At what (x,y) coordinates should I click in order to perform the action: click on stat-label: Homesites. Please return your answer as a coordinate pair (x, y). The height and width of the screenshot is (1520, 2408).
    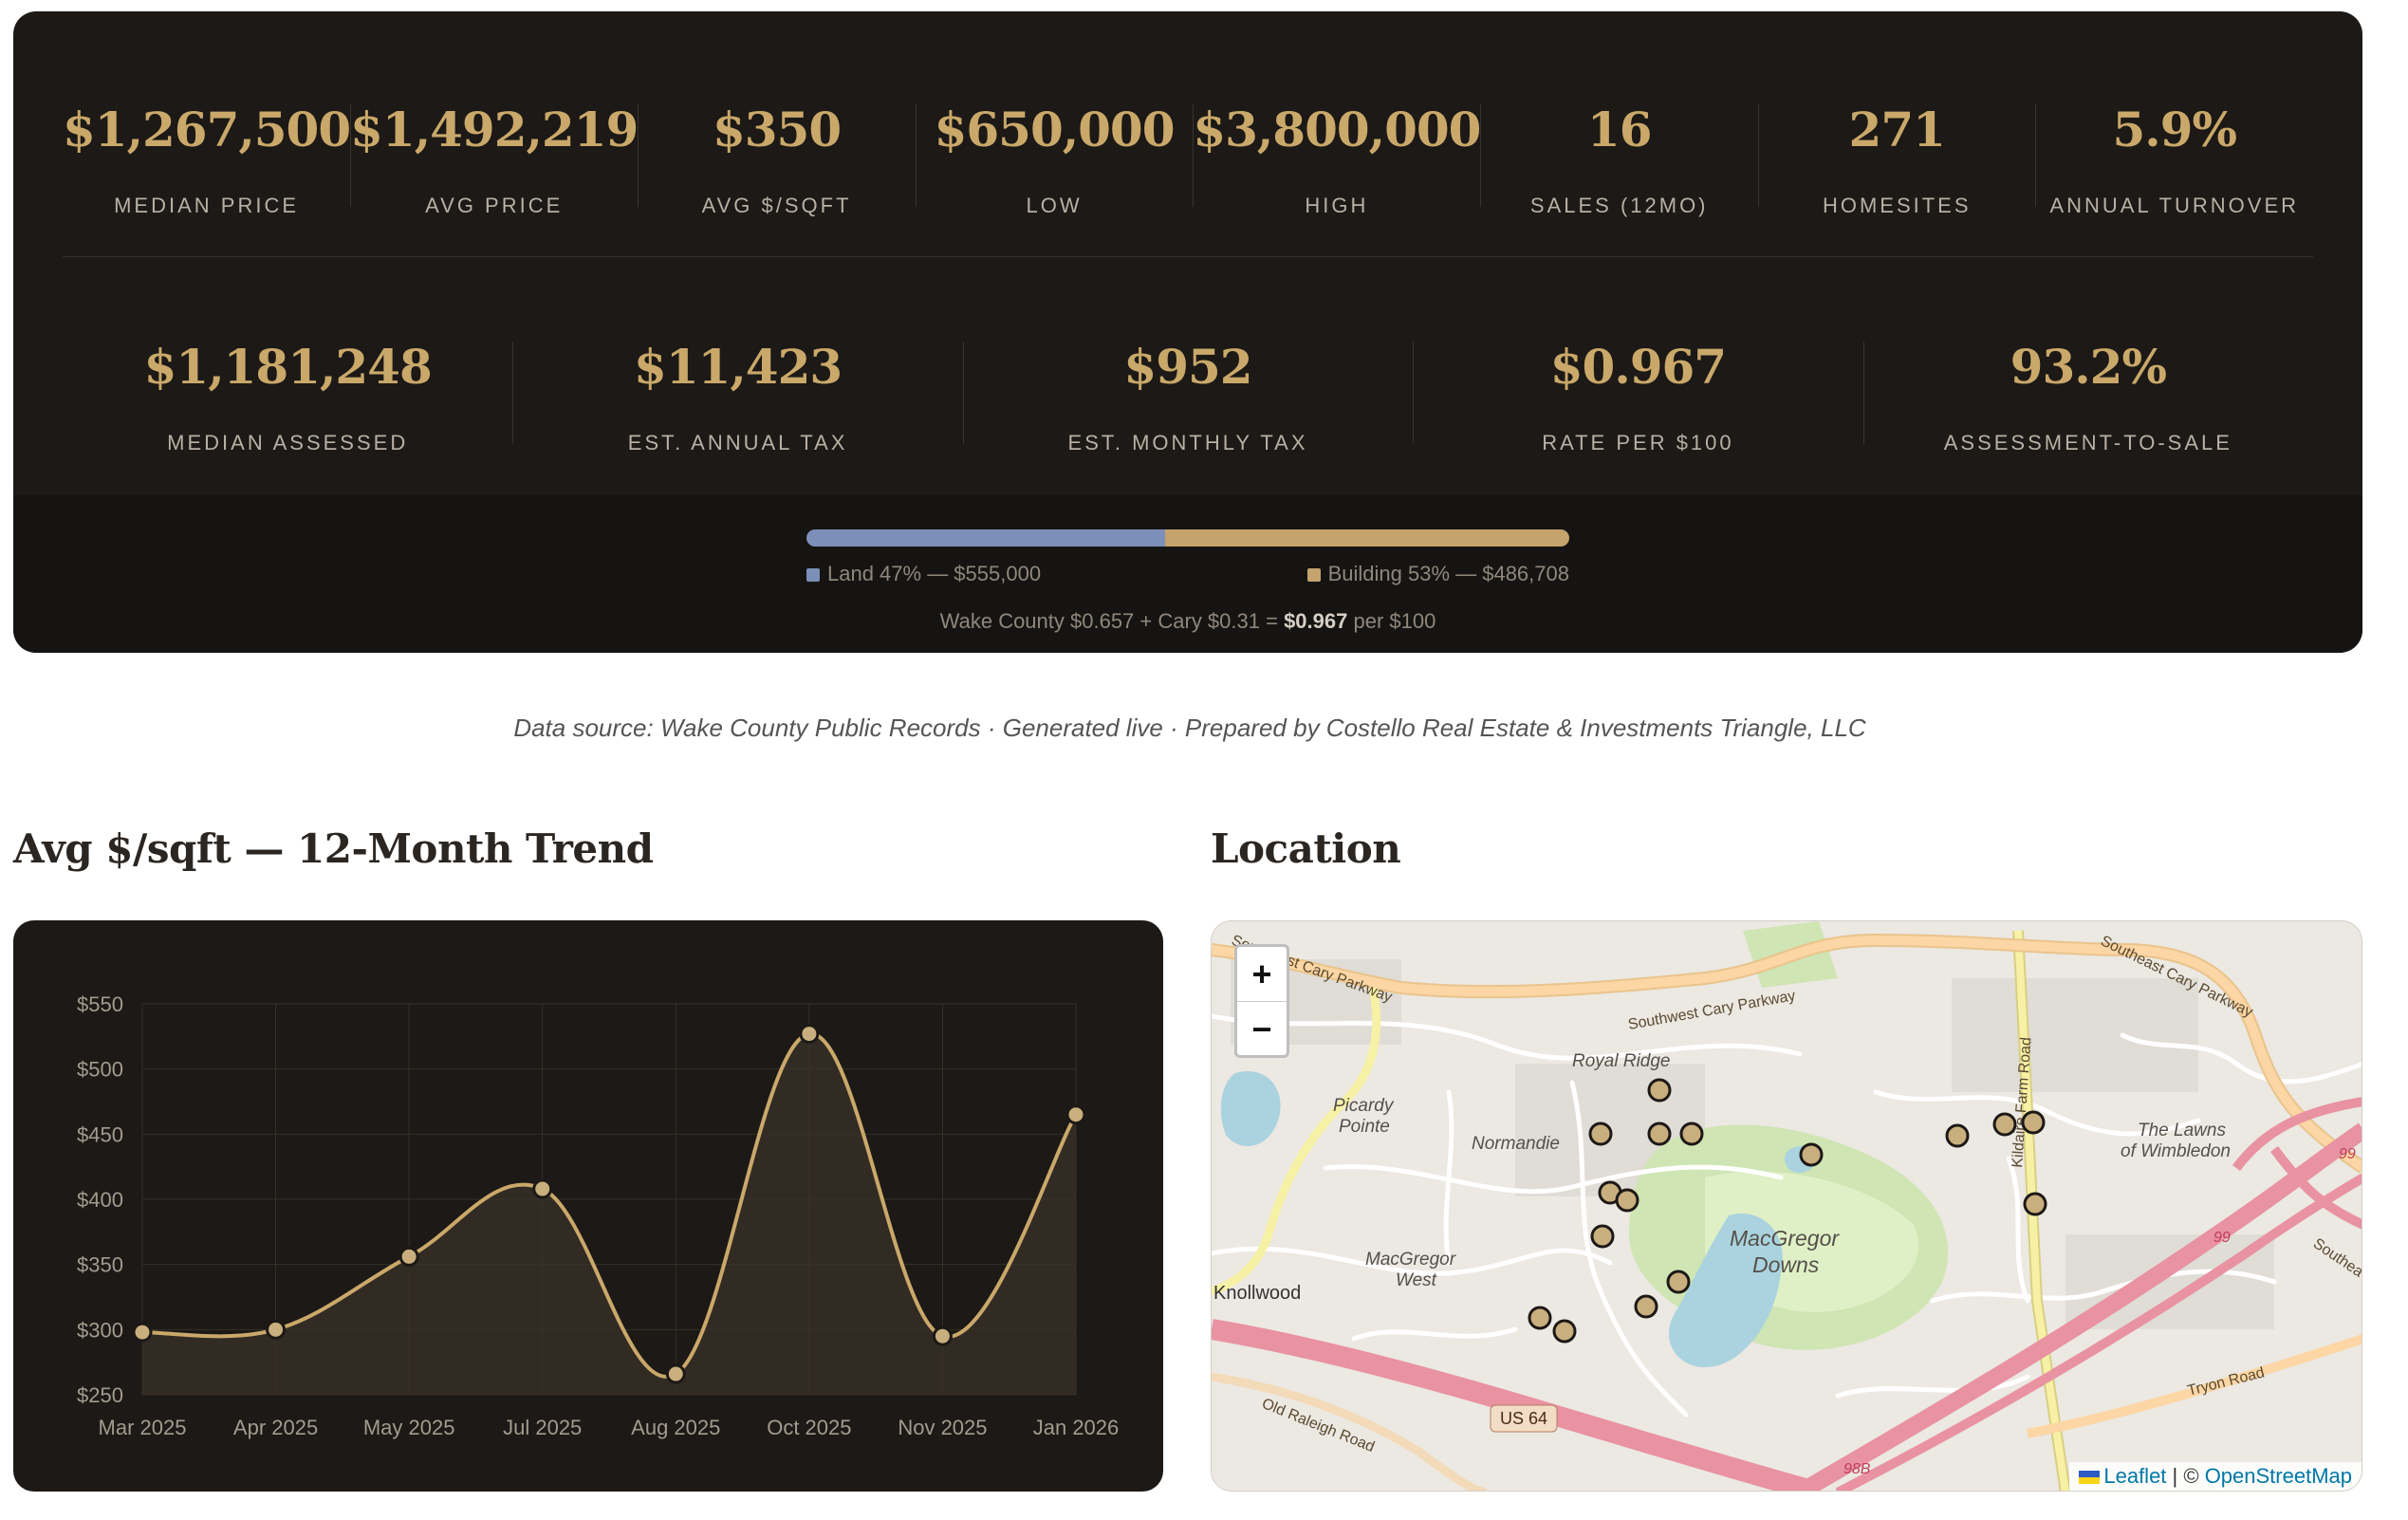
    Looking at the image, I should click on (1897, 205).